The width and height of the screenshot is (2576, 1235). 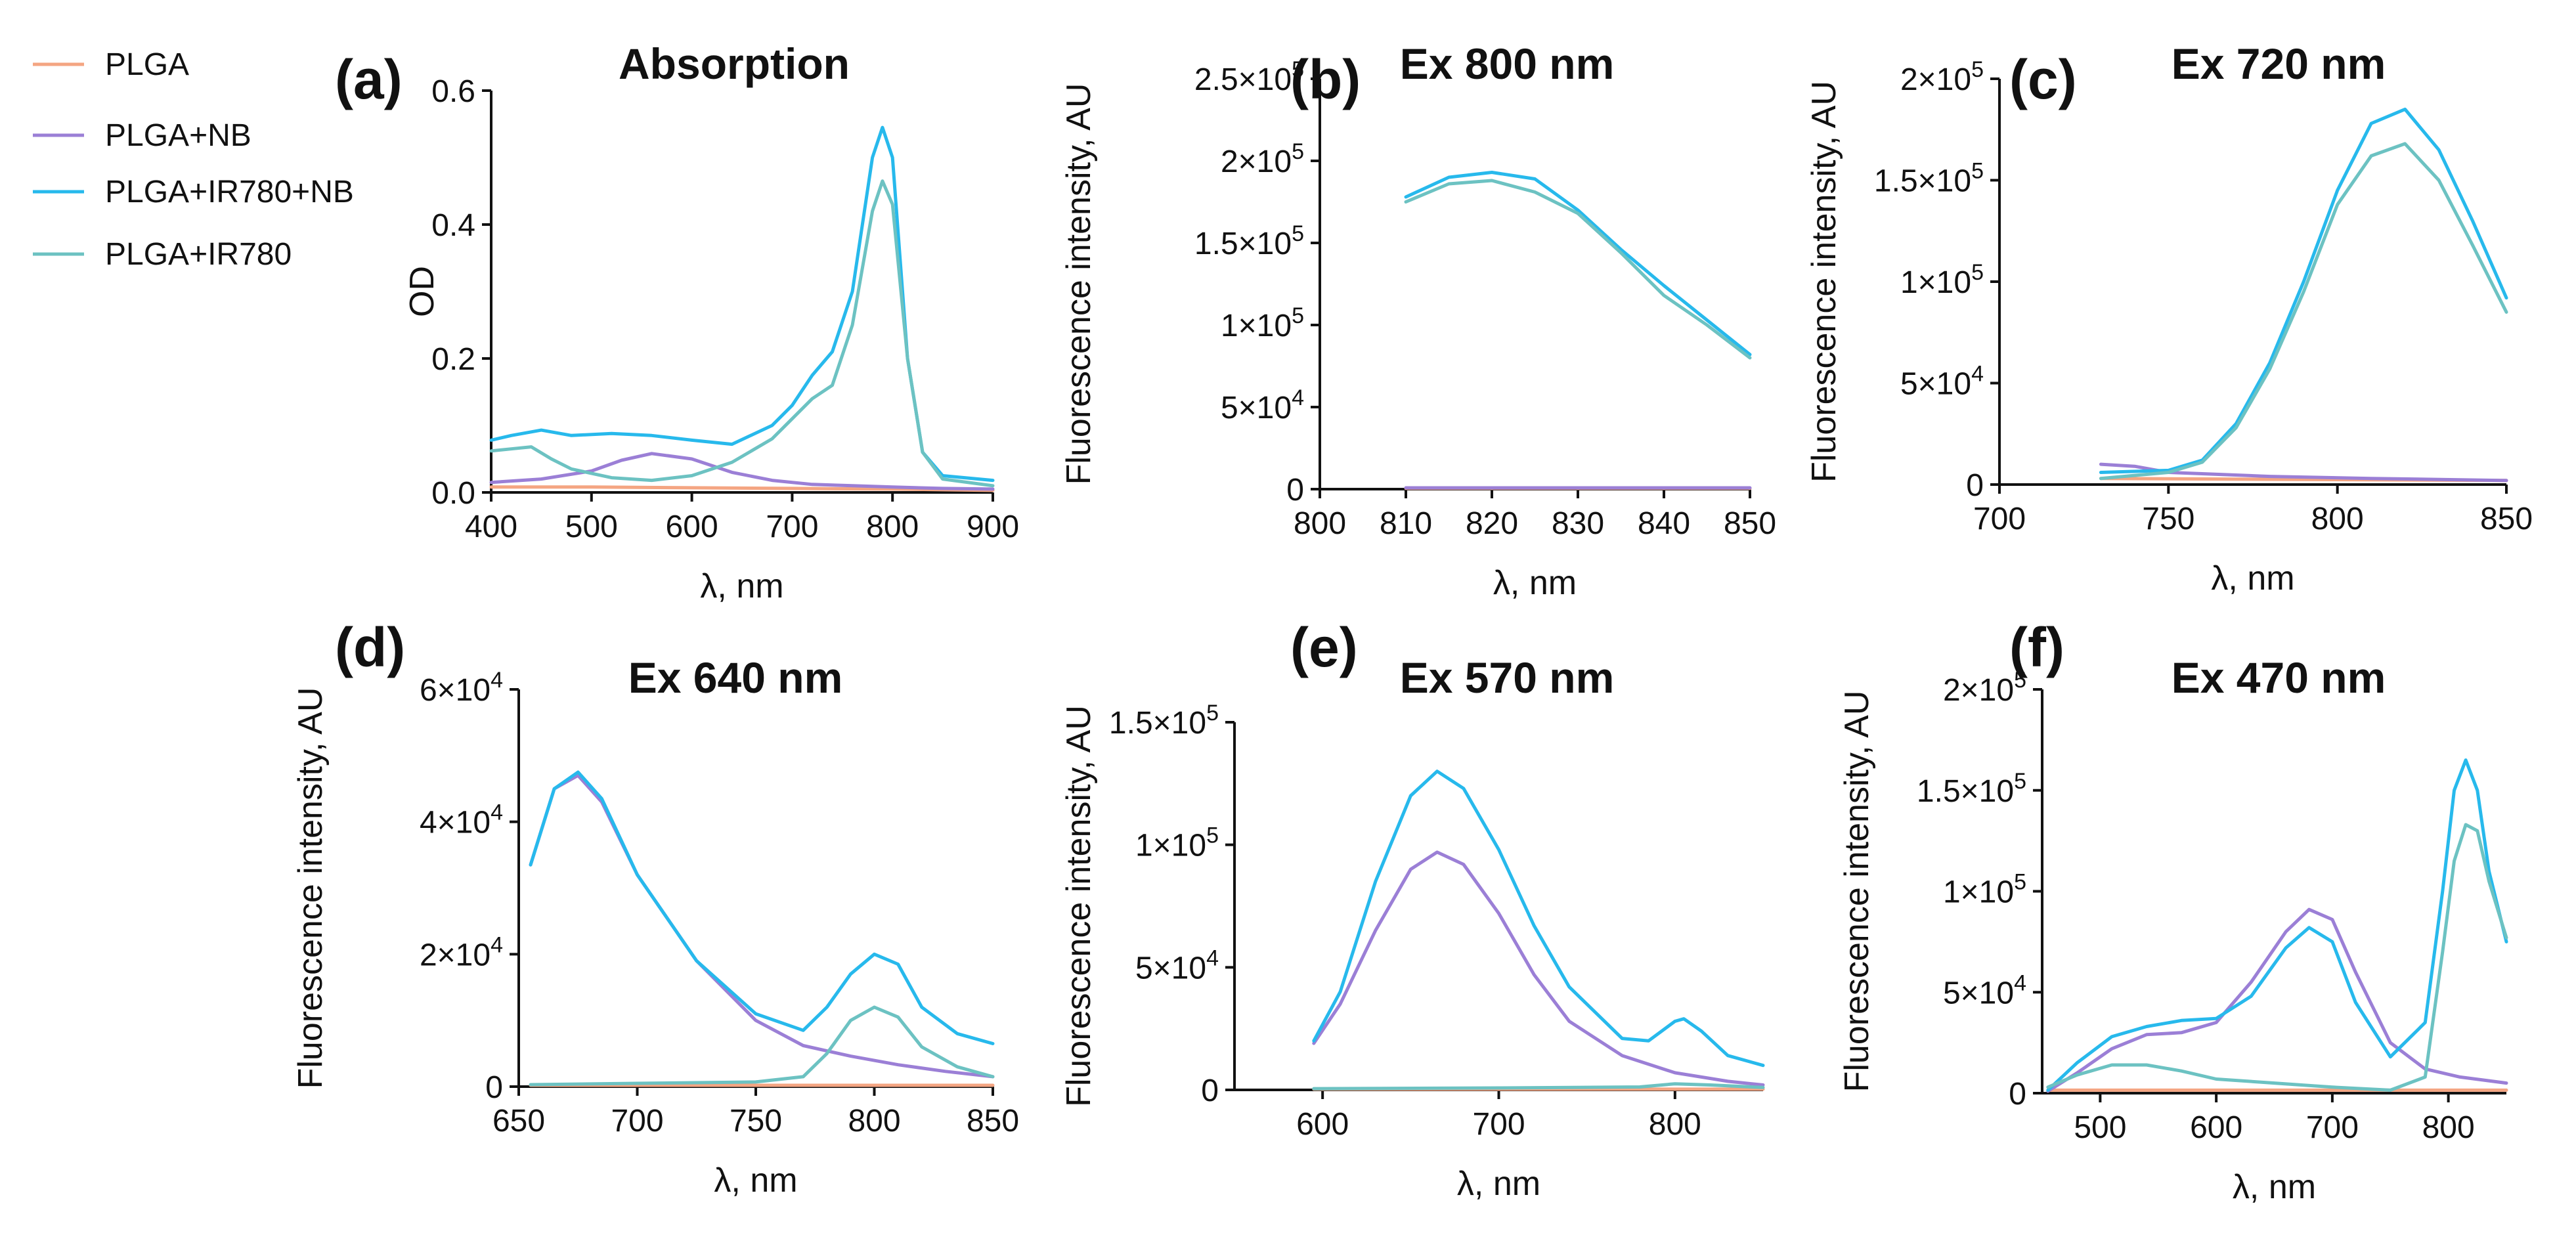 What do you see at coordinates (518, 1121) in the screenshot?
I see `x-tick-label: 650` at bounding box center [518, 1121].